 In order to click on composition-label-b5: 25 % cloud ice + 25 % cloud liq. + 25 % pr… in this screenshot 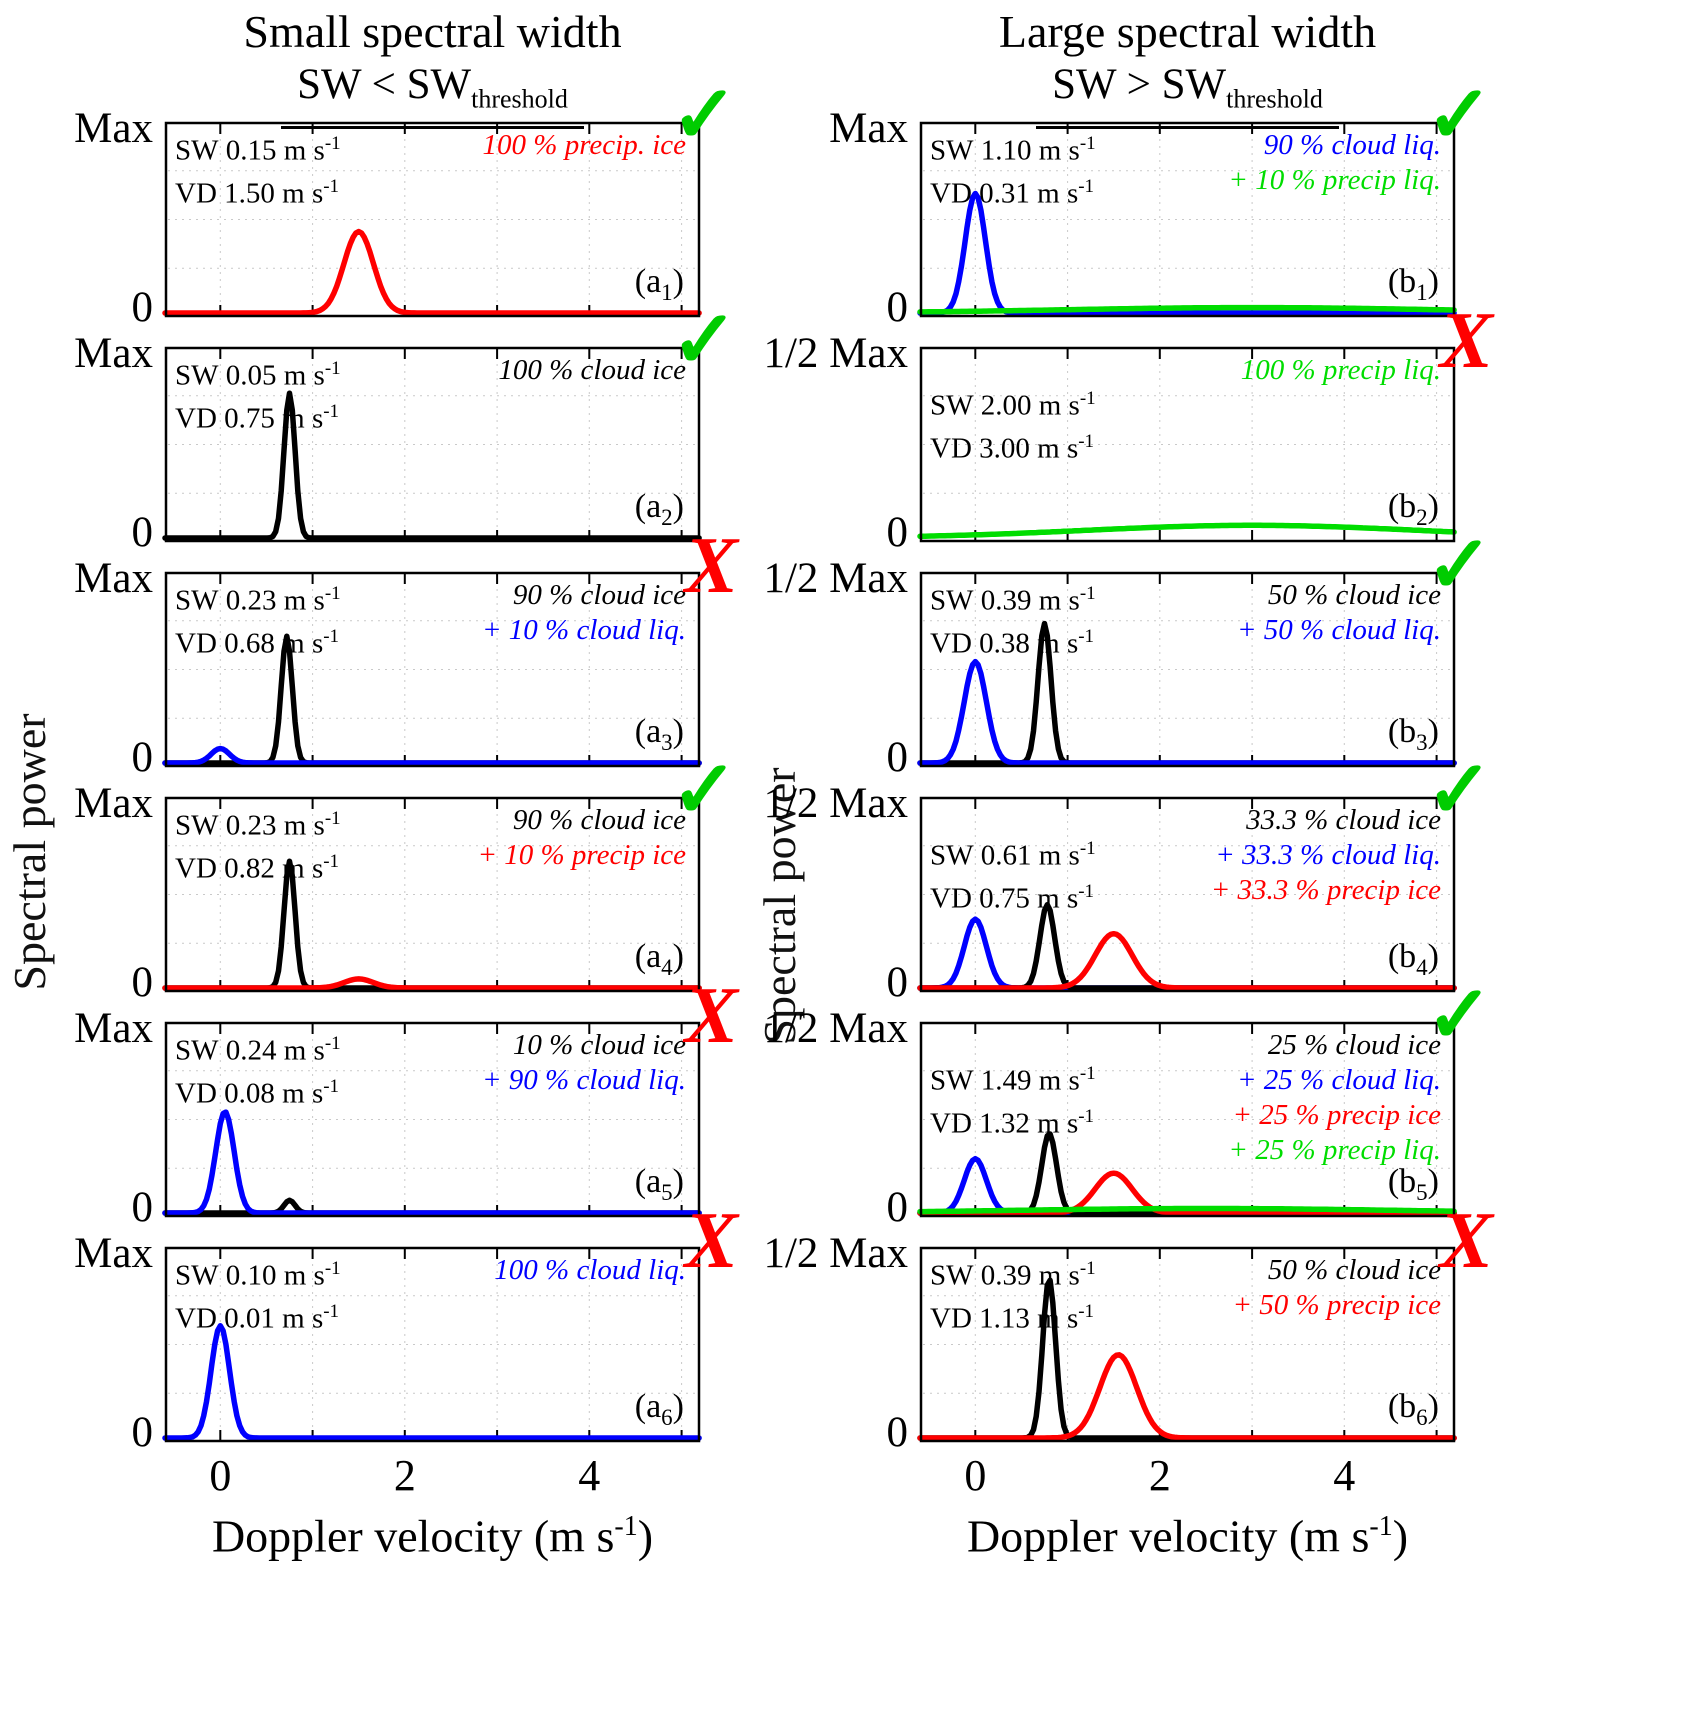, I will do `click(1334, 1098)`.